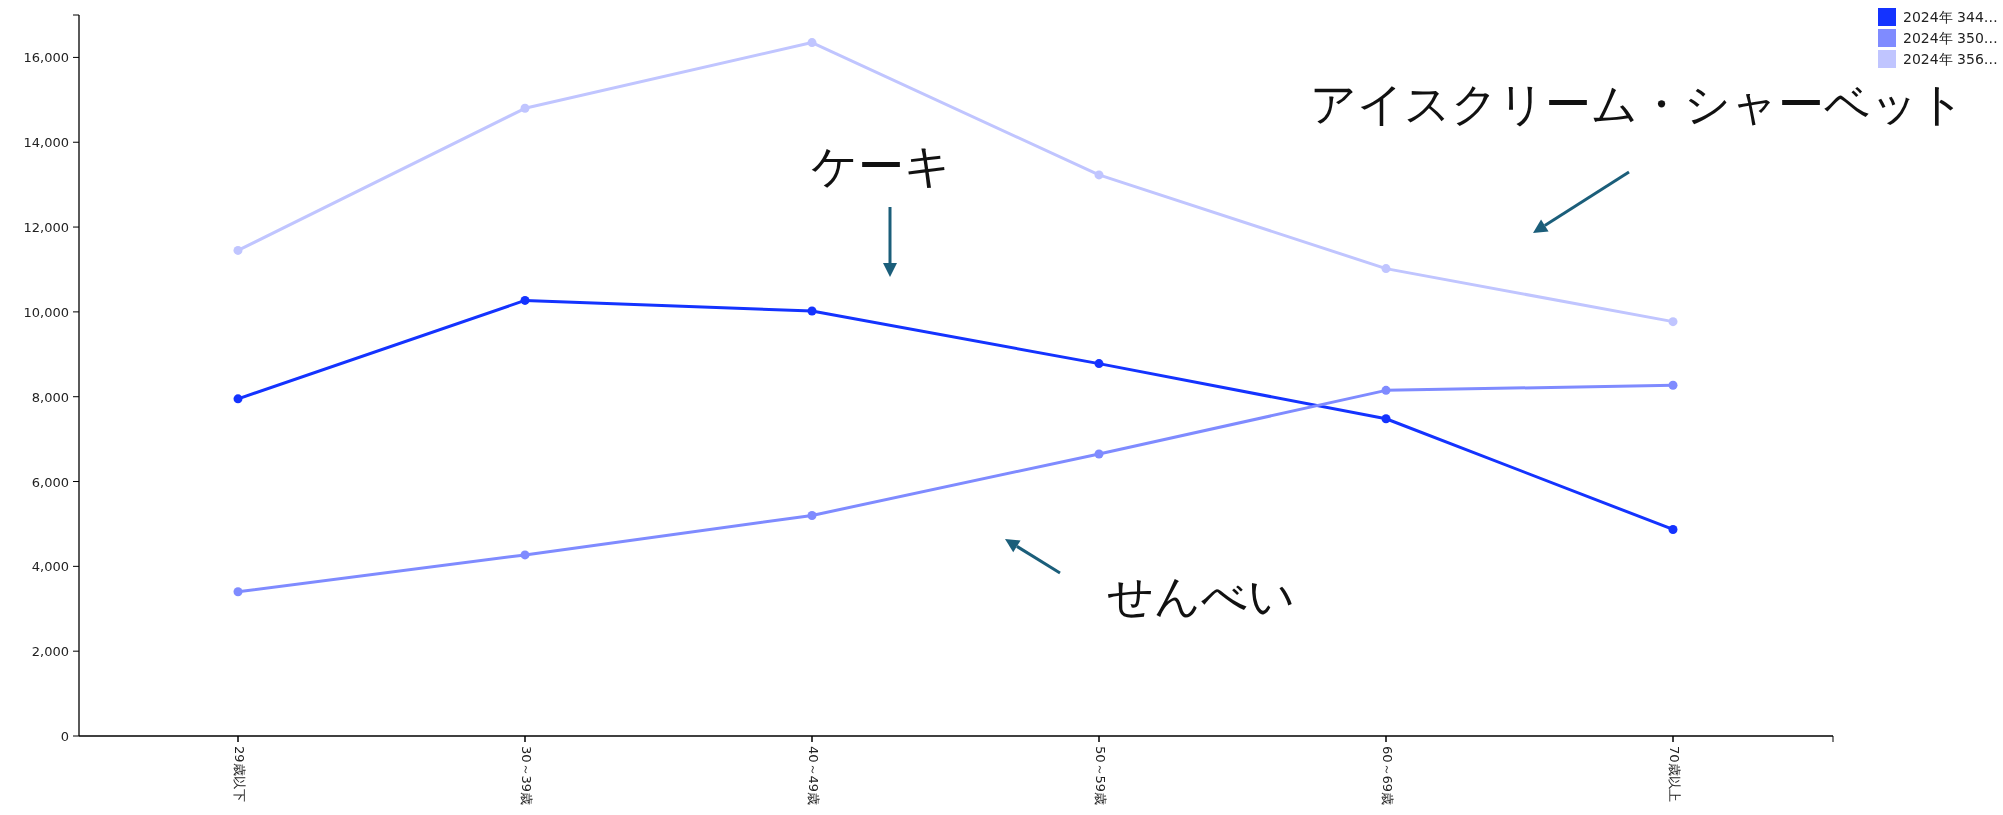 The height and width of the screenshot is (815, 2003). Describe the element at coordinates (813, 776) in the screenshot. I see `x-tick-label: 40～49歳` at that location.